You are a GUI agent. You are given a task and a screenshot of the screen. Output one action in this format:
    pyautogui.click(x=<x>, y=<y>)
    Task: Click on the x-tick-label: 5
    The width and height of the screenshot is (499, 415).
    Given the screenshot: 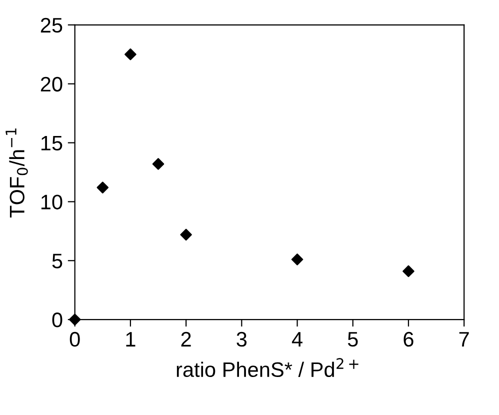 What is the action you would take?
    pyautogui.click(x=353, y=339)
    